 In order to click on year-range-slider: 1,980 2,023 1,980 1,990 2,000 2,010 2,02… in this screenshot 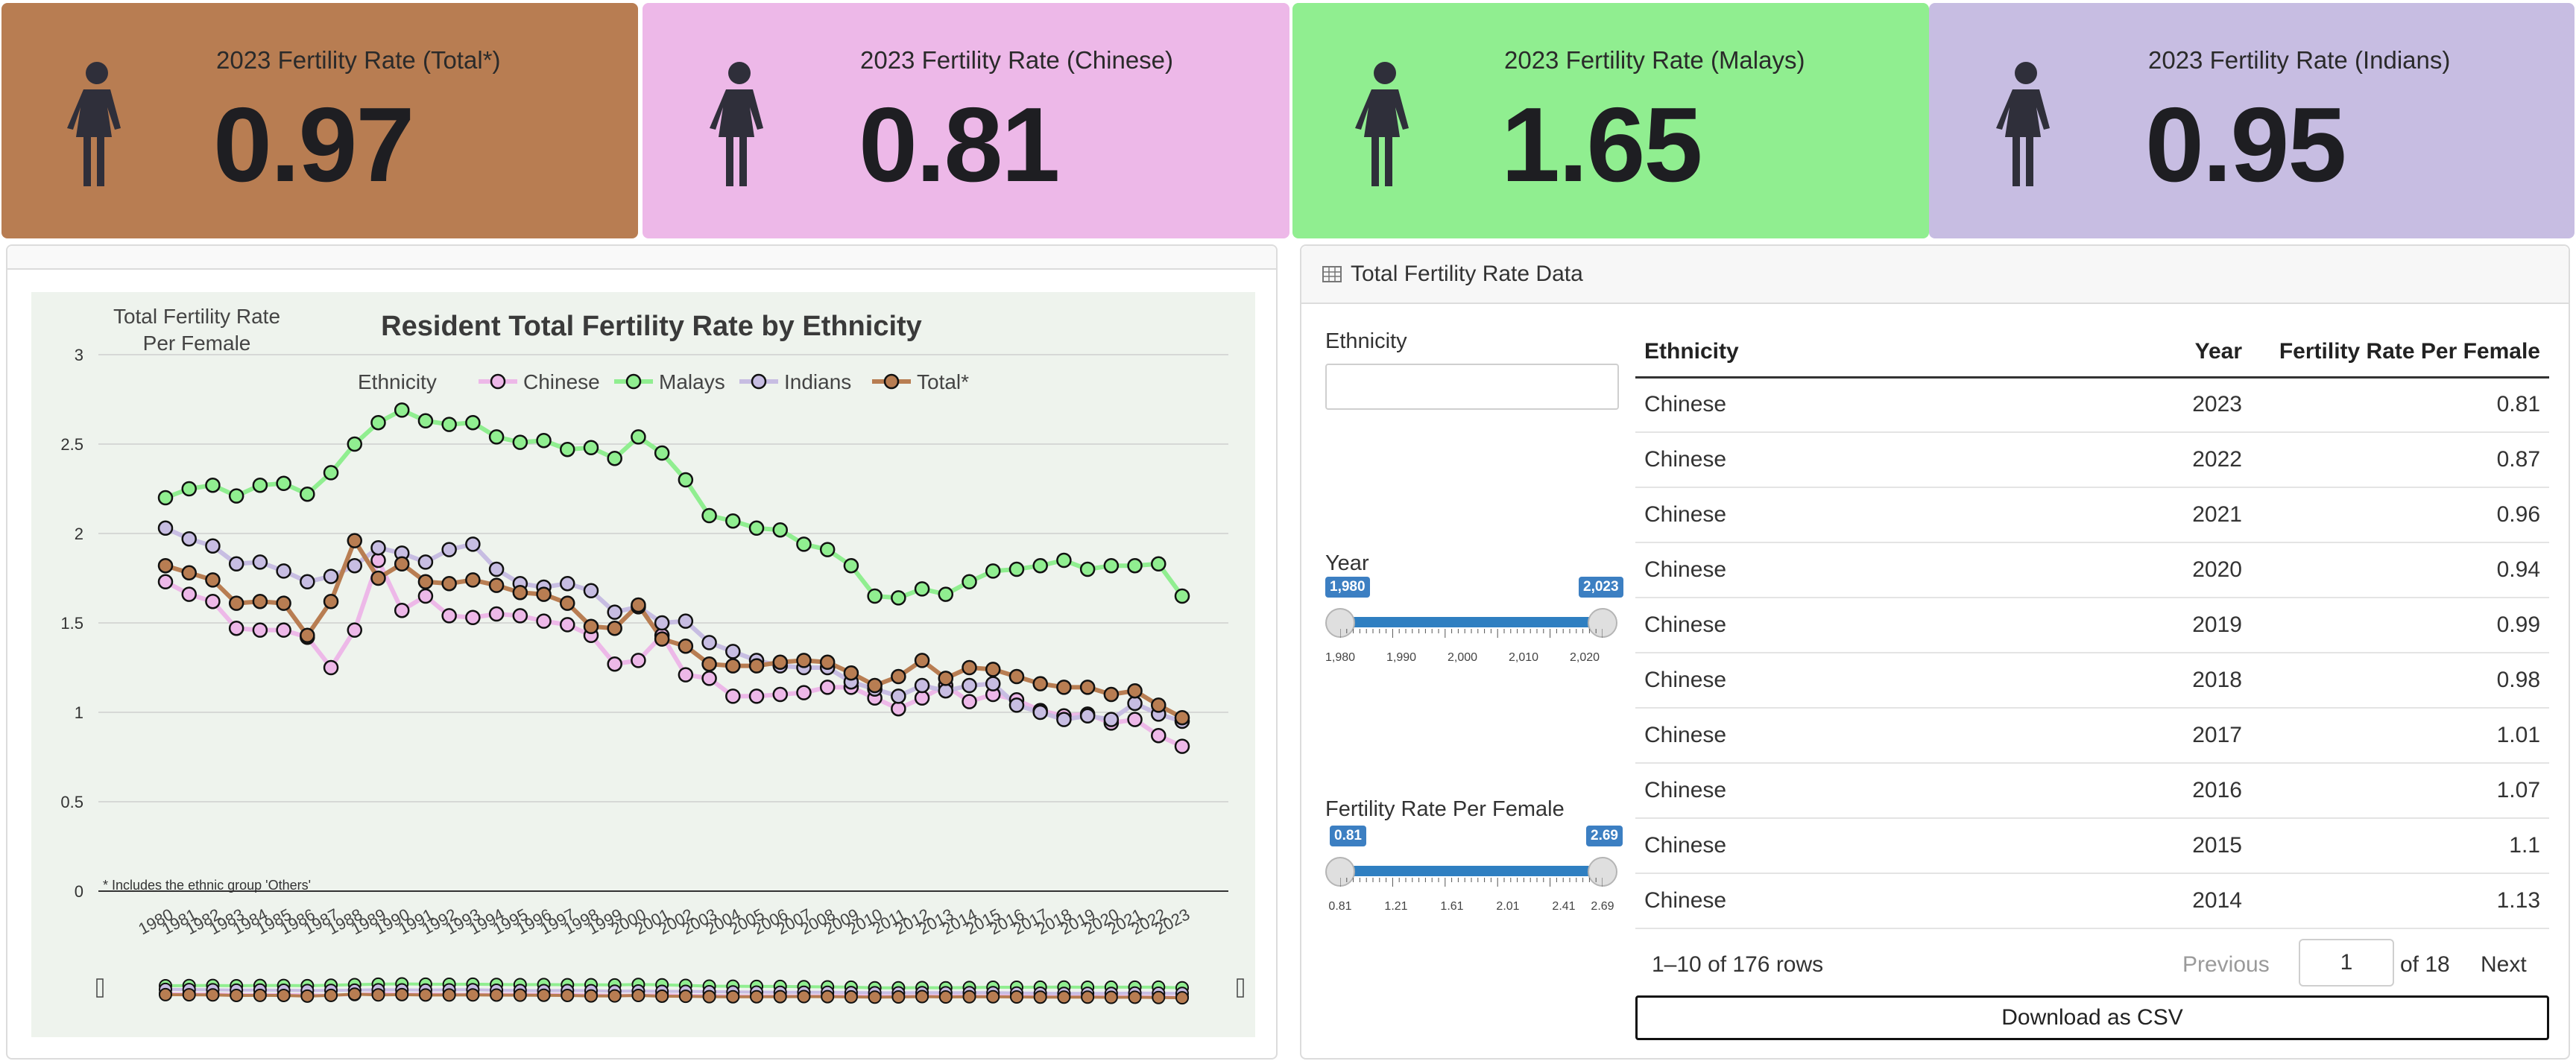, I will do `click(1474, 621)`.